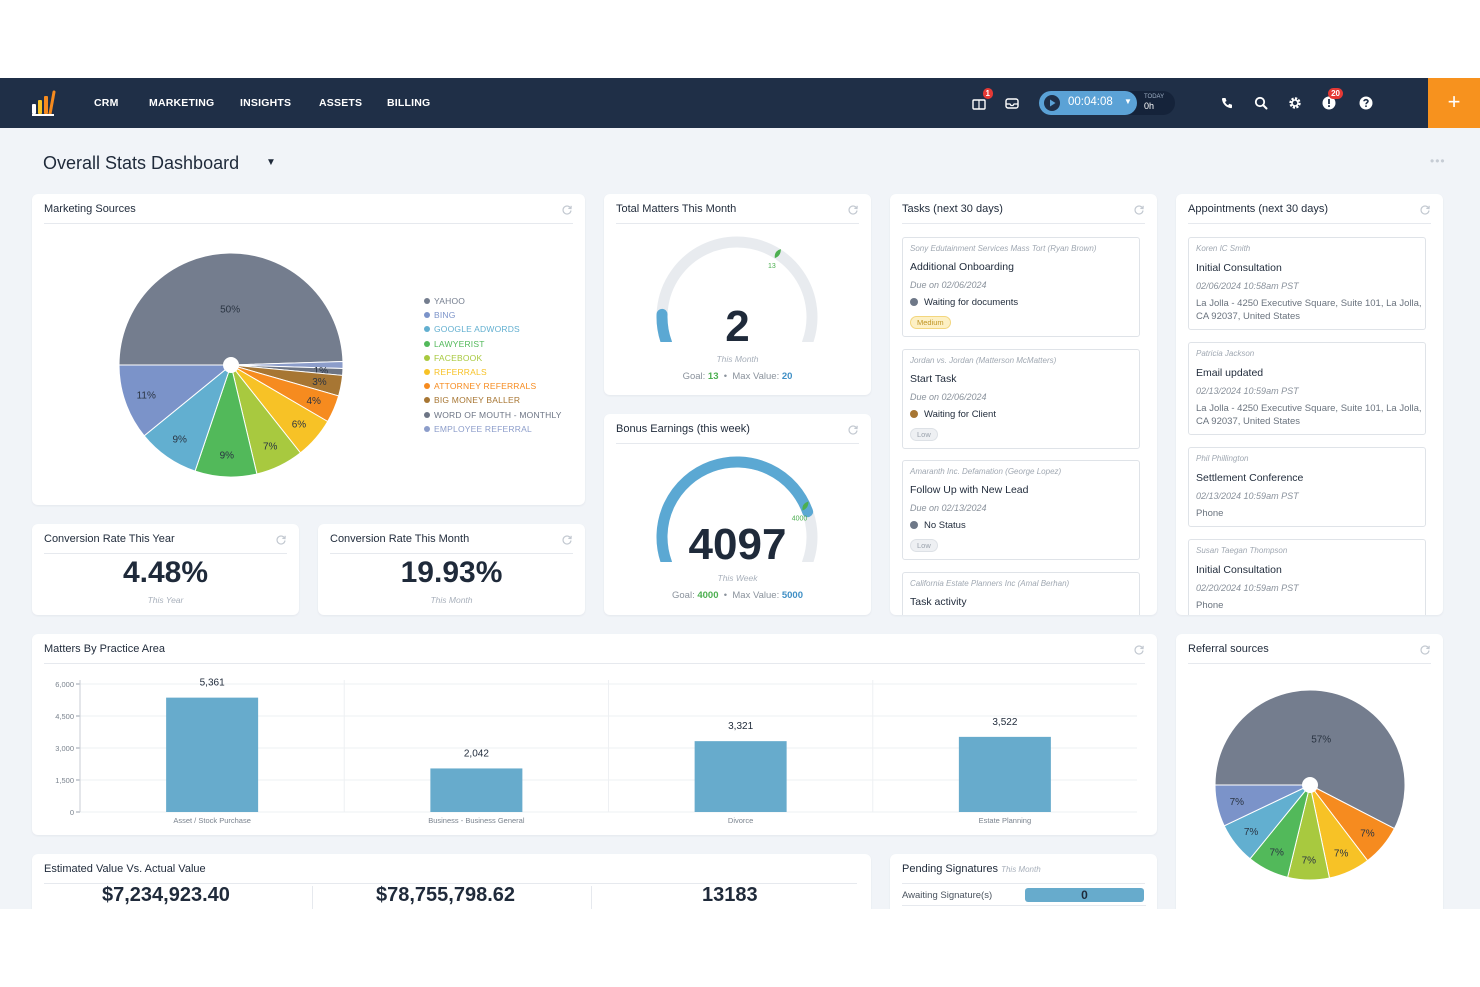 Image resolution: width=1480 pixels, height=987 pixels. Describe the element at coordinates (493, 417) in the screenshot. I see `legend-item: WORD OF MOUTH - MONTHLY` at that location.